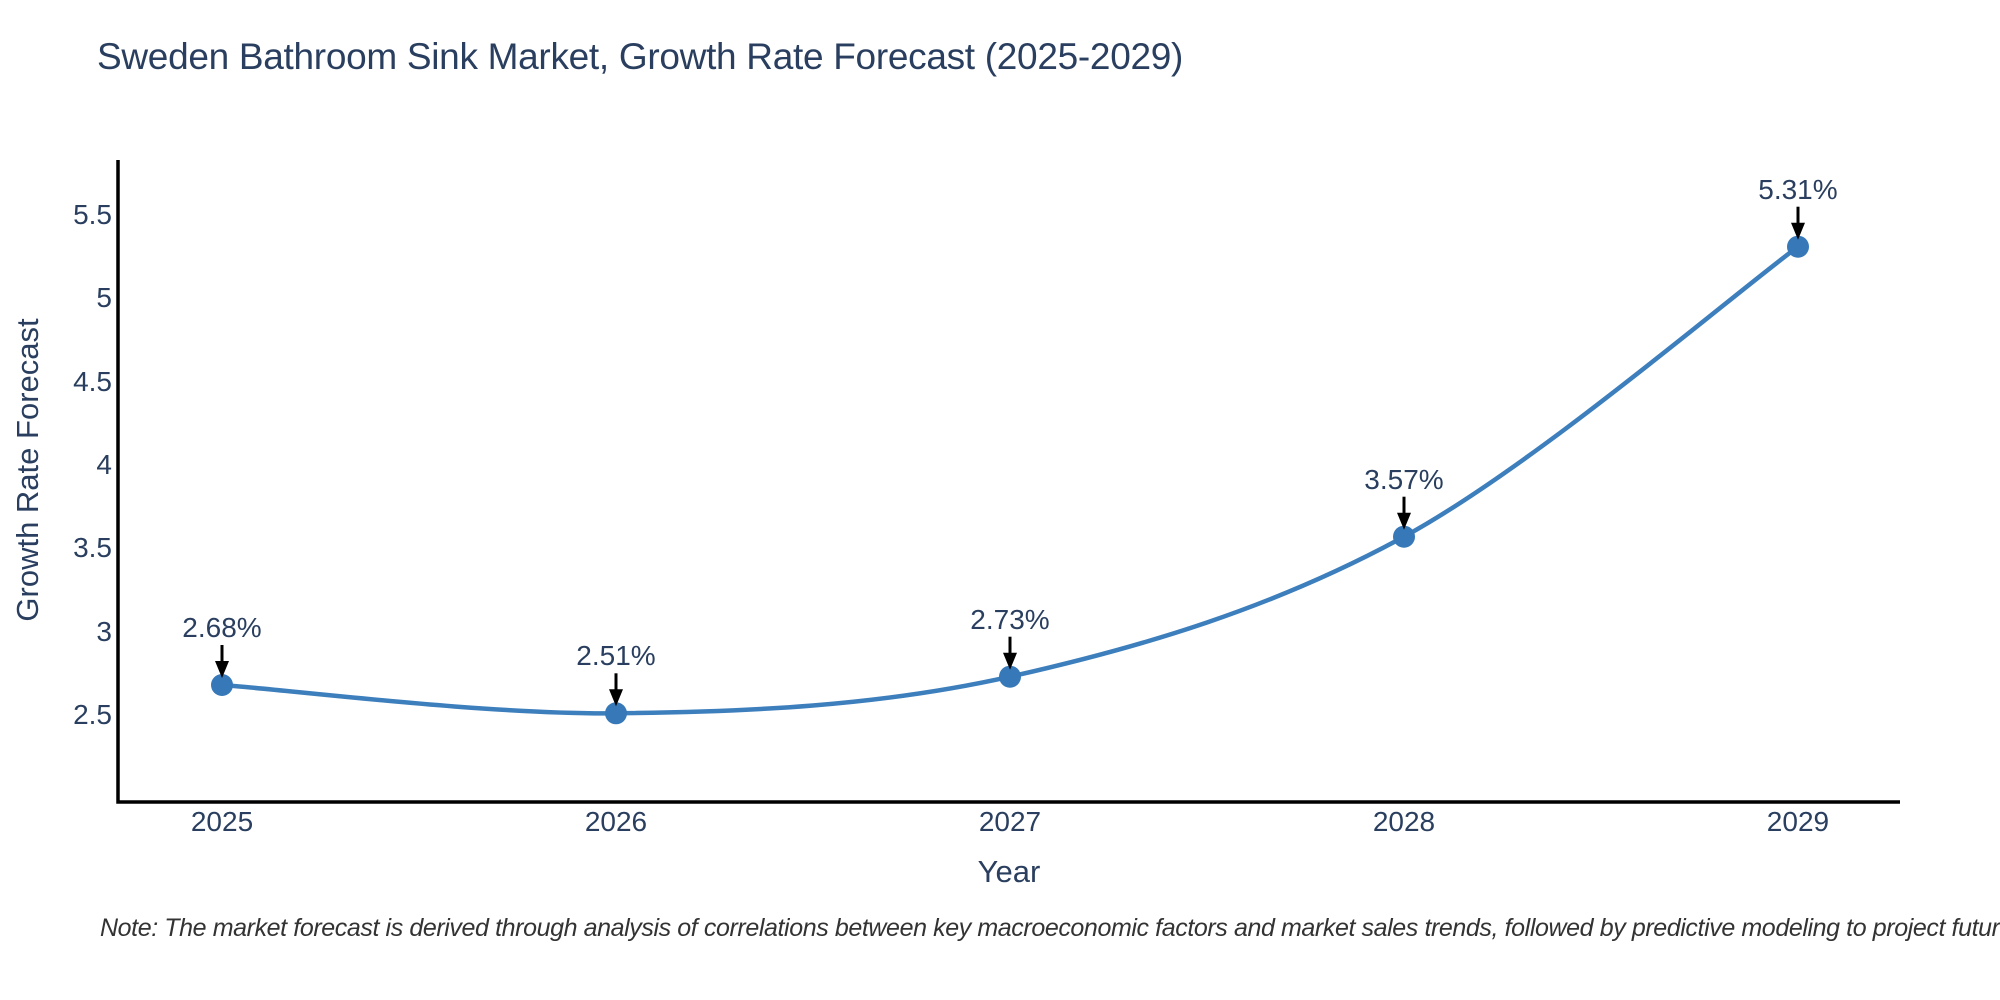 Image resolution: width=2000 pixels, height=1000 pixels. What do you see at coordinates (222, 821) in the screenshot?
I see `x-tick-label: 2025` at bounding box center [222, 821].